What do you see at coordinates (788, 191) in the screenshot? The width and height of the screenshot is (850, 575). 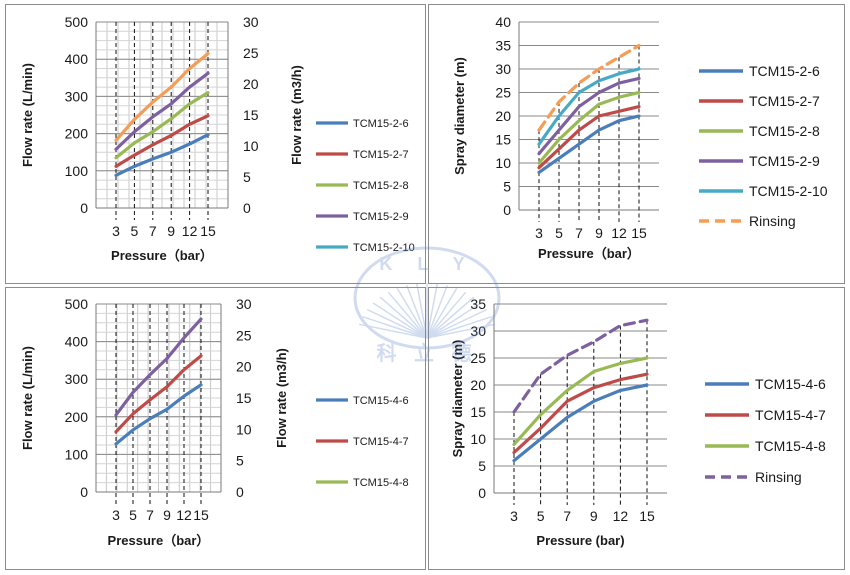 I see `legend-label-tcm15-2-10: TCM15-2-10` at bounding box center [788, 191].